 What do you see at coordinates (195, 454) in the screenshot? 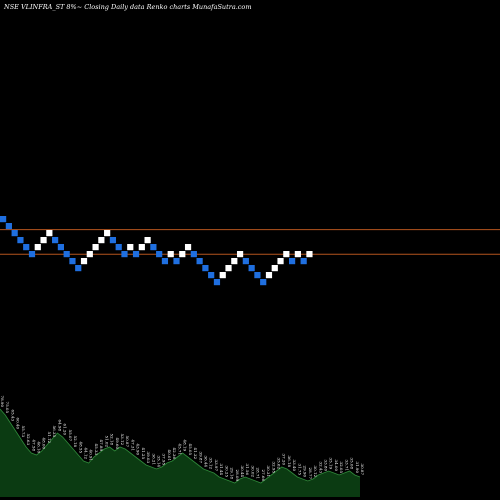
I see `volume-label: 41.32` at bounding box center [195, 454].